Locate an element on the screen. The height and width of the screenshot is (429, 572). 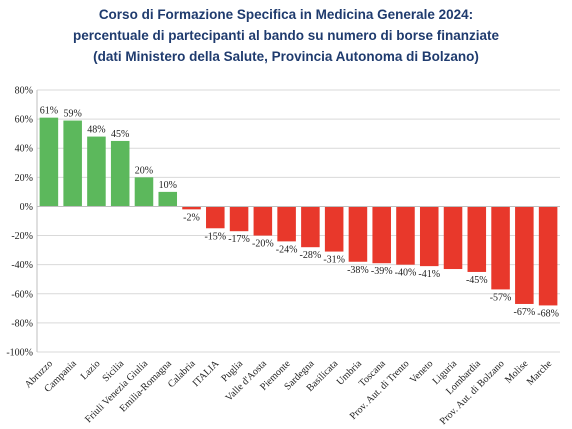
x-tick-label: Marche is located at coordinates (540, 373).